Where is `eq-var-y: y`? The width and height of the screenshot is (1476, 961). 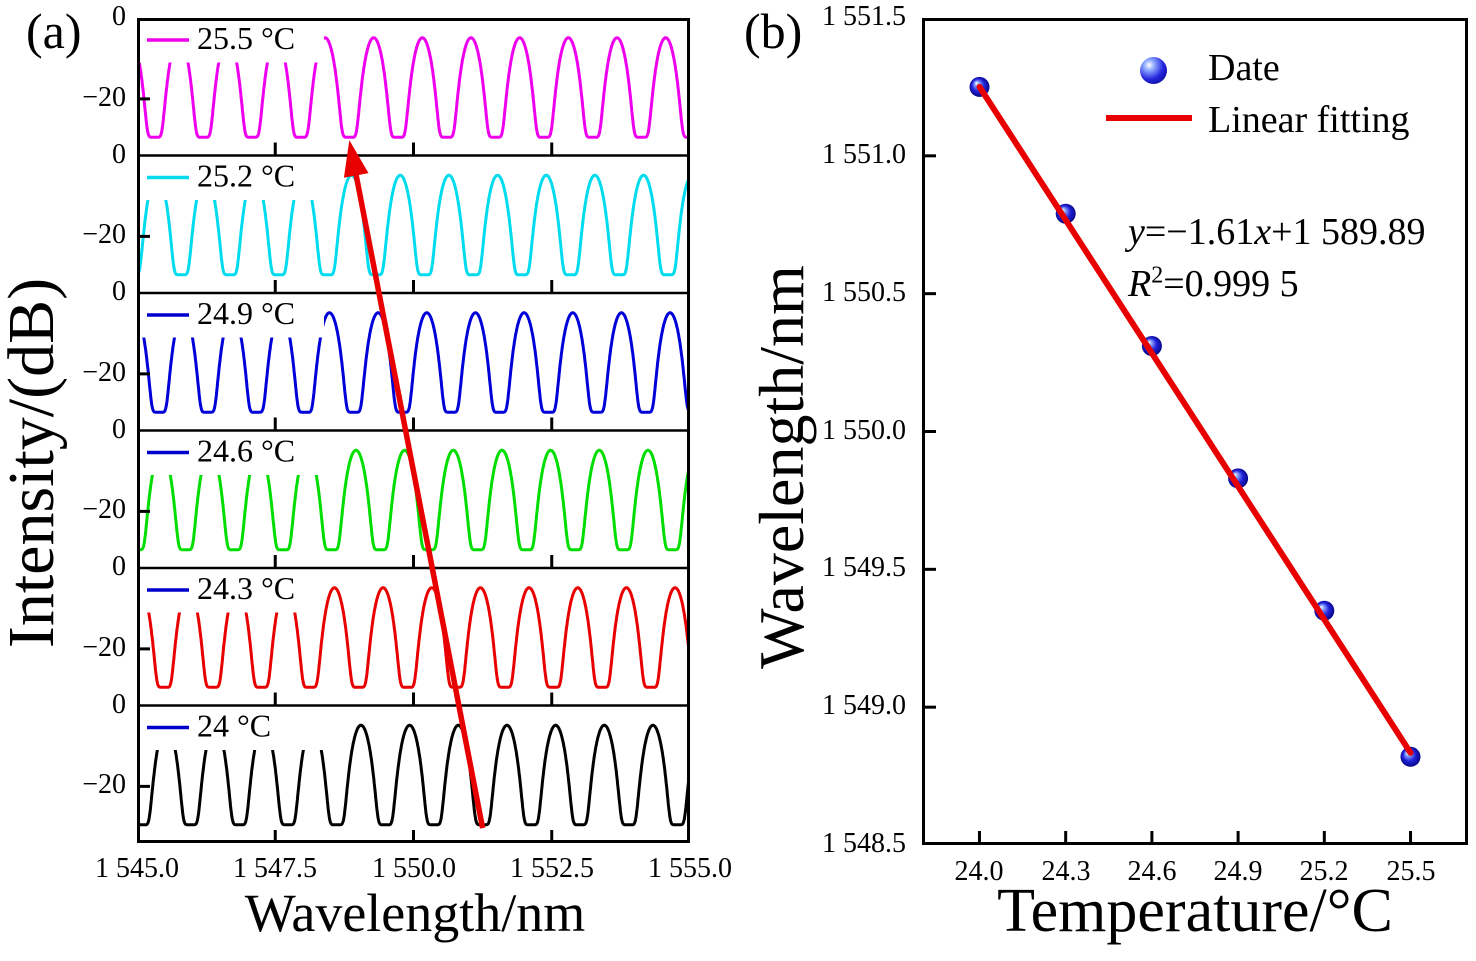
eq-var-y: y is located at coordinates (1136, 232).